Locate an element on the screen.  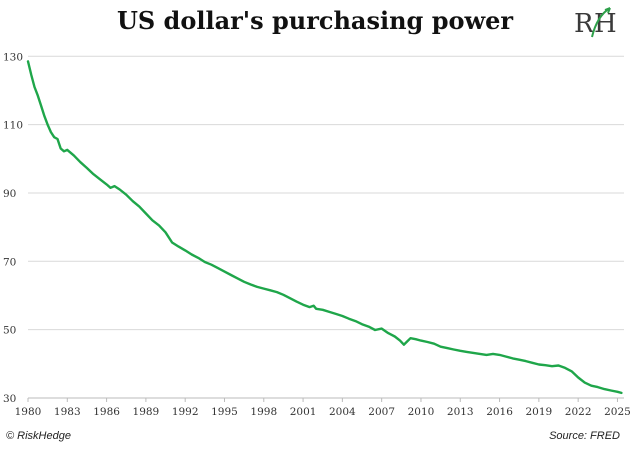
x-tick-label: 2007 is located at coordinates (381, 412).